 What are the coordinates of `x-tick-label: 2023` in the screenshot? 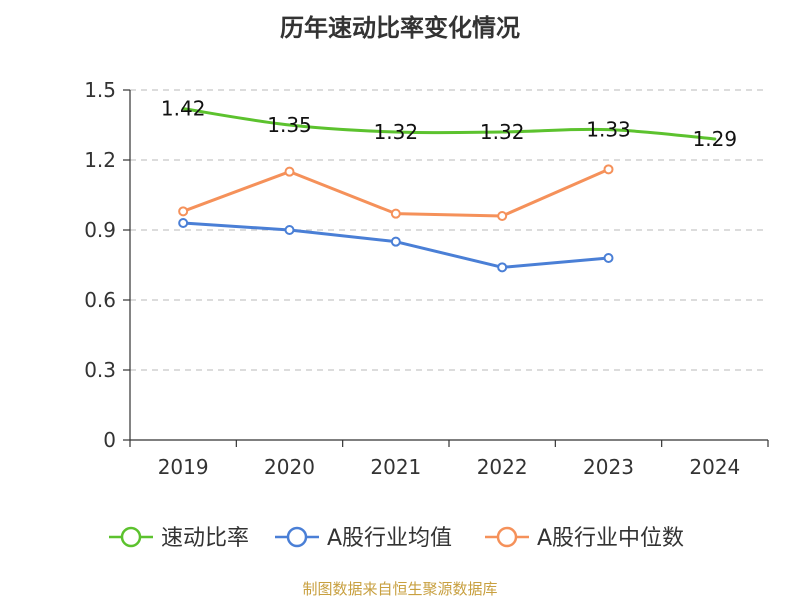 It's located at (608, 467).